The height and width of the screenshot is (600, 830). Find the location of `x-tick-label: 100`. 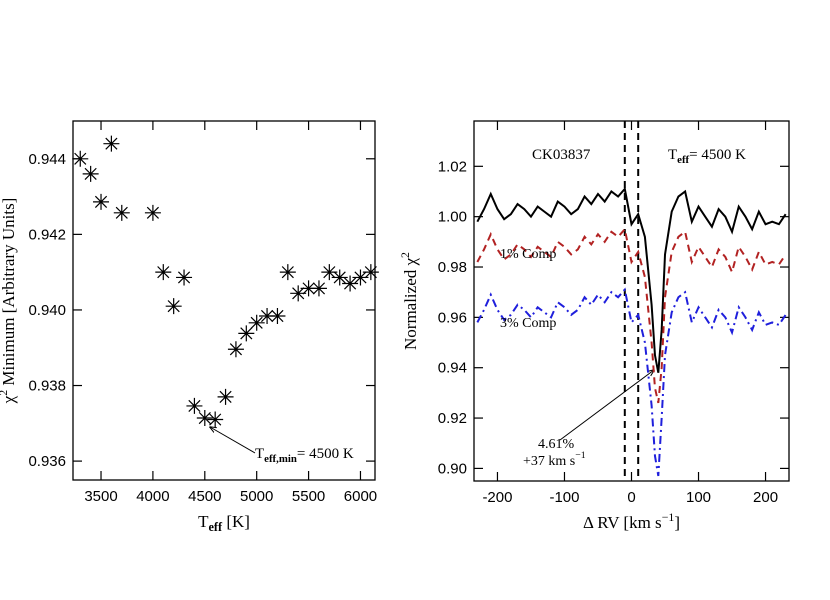

x-tick-label: 100 is located at coordinates (698, 497).